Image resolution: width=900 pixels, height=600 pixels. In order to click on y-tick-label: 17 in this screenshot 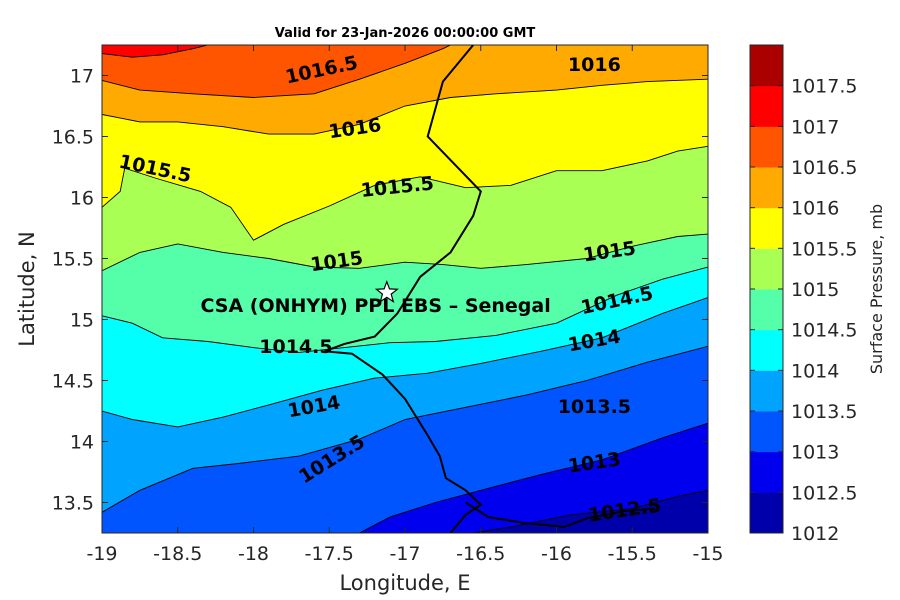, I will do `click(82, 77)`.